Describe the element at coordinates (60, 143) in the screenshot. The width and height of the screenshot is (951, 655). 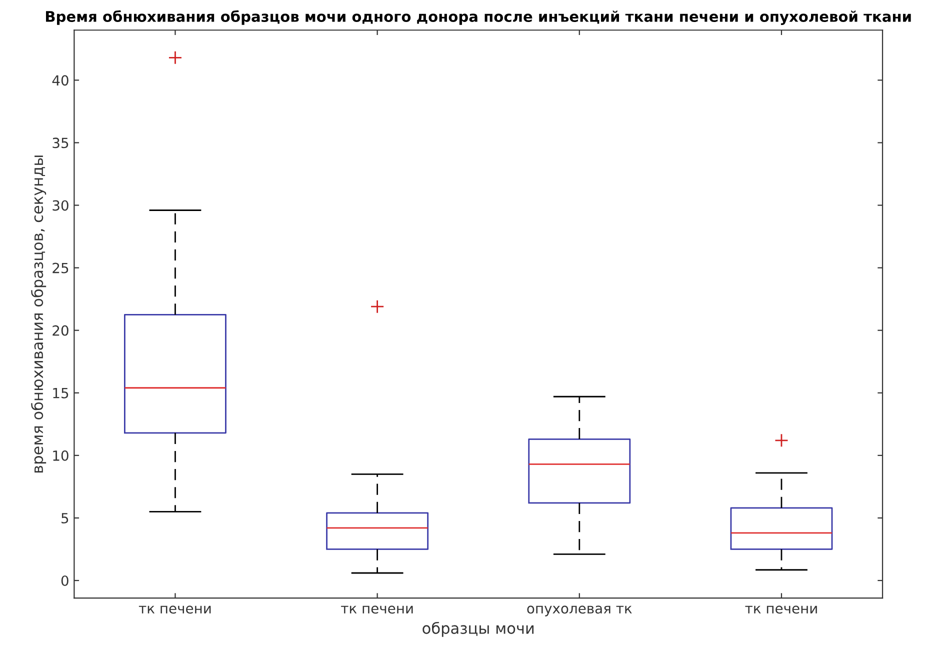
I see `y-tick-label: 35` at that location.